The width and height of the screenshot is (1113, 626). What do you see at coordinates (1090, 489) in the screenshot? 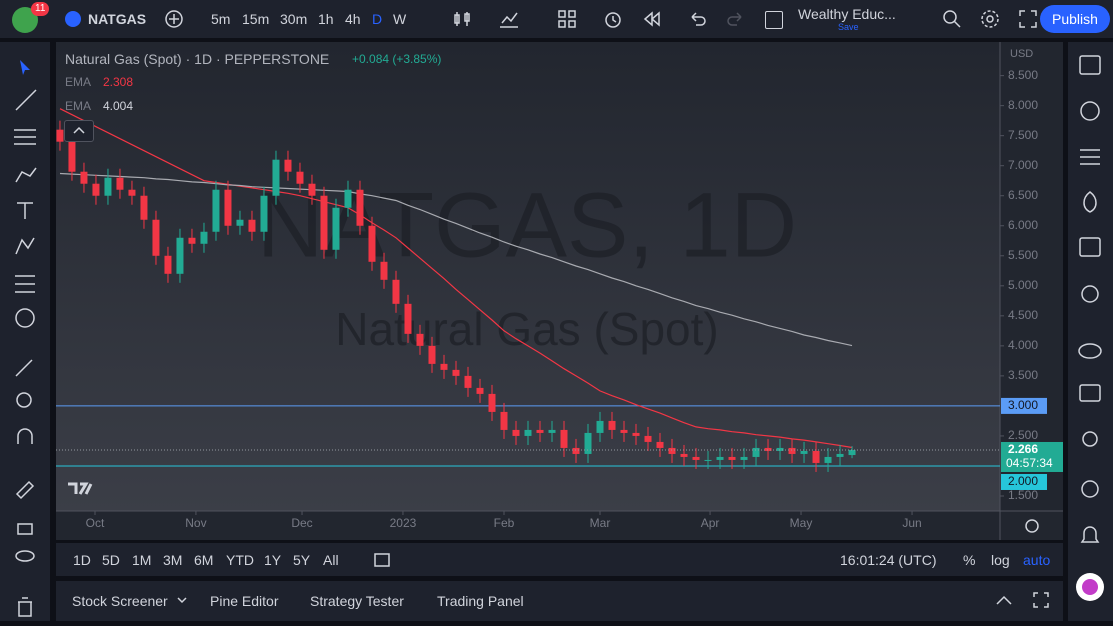
I see `broadcast-icon` at bounding box center [1090, 489].